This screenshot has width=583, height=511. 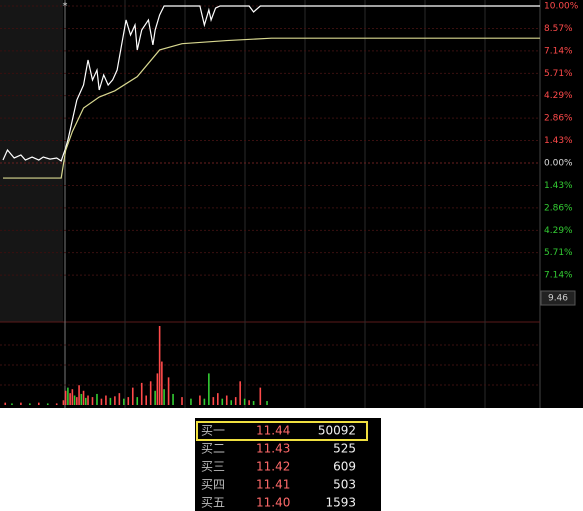 I want to click on y-tick-label: 0.00%, so click(x=558, y=164).